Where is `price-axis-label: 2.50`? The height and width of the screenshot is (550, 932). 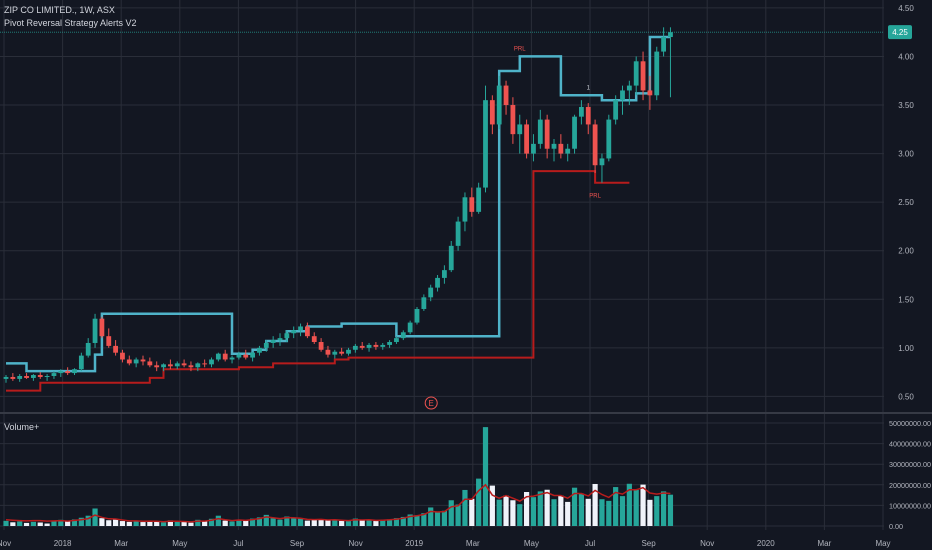 price-axis-label: 2.50 is located at coordinates (906, 202).